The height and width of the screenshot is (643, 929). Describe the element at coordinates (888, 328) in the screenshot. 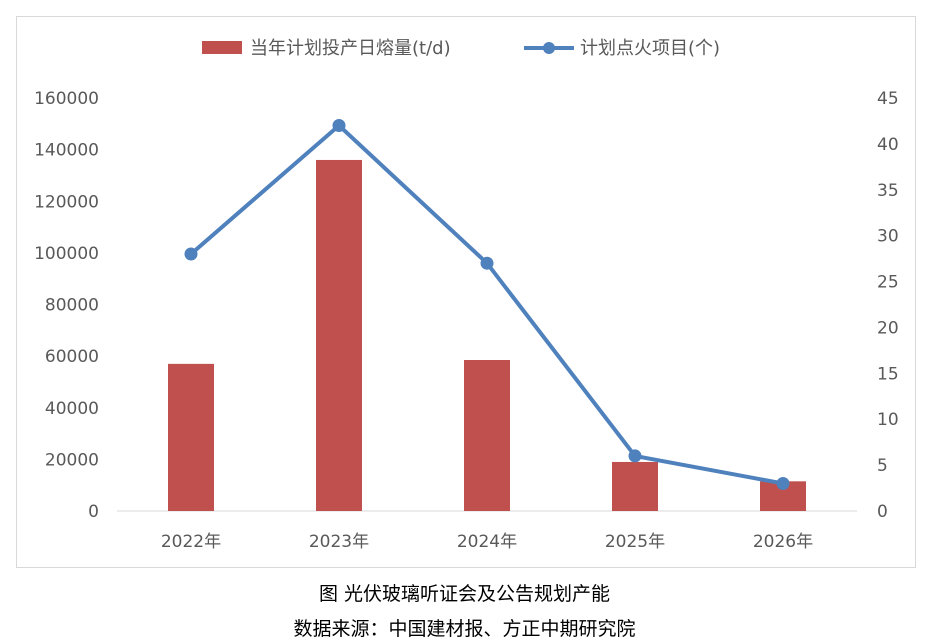

I see `right-axis-tick-label: 20` at that location.